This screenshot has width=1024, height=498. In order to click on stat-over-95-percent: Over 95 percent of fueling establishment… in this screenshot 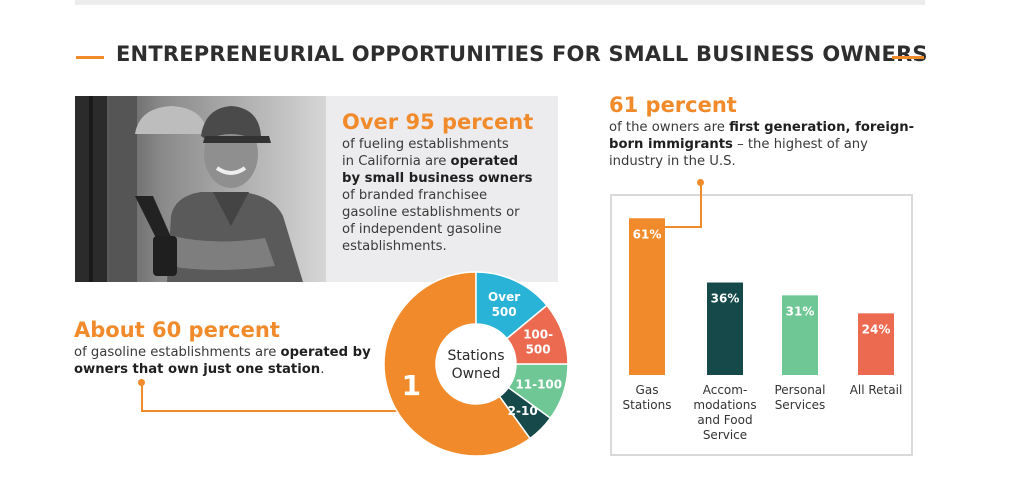, I will do `click(447, 182)`.